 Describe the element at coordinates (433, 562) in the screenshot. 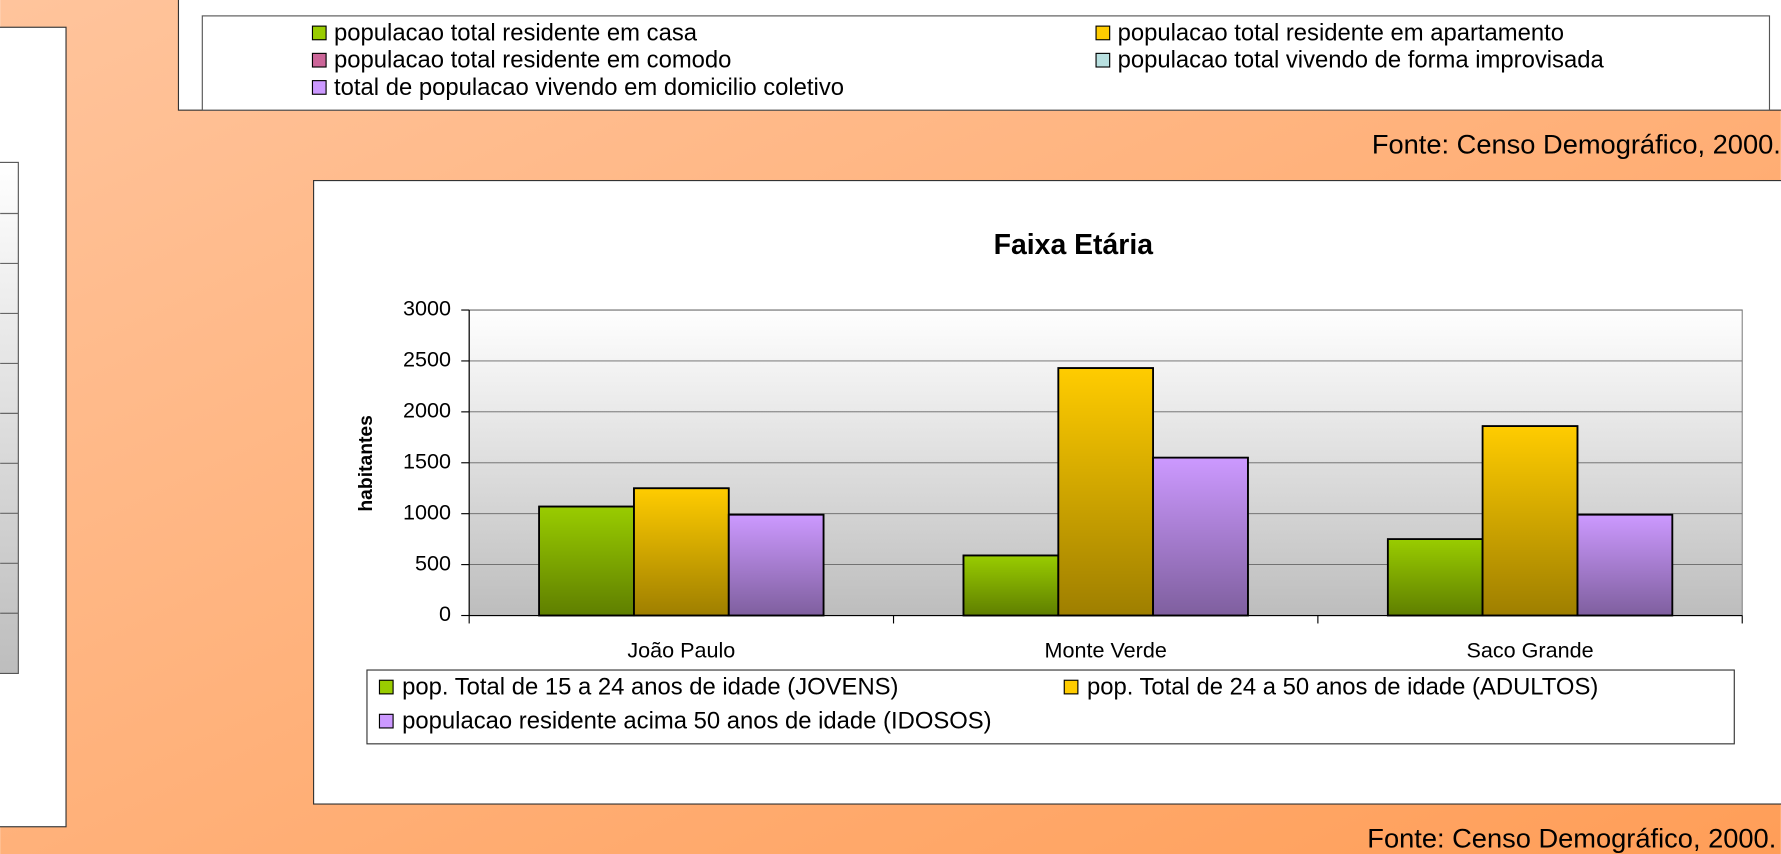

I see `y-tick-label: 500` at that location.